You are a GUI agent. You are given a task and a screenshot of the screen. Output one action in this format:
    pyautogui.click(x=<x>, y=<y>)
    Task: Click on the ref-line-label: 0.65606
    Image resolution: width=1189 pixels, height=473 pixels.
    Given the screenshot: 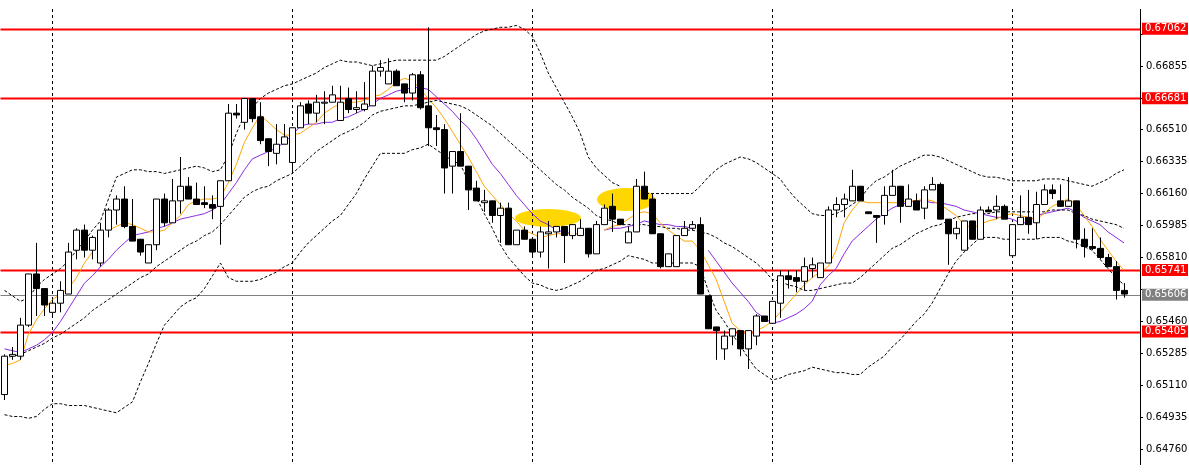 What is the action you would take?
    pyautogui.click(x=1166, y=294)
    